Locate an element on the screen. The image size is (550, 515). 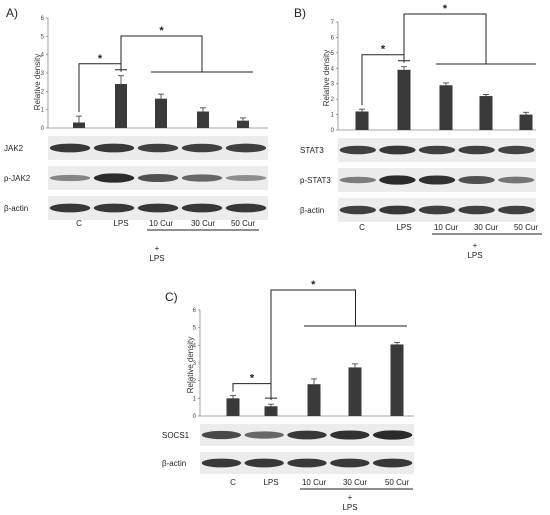
panel-b-blots: STAT3 p-STAT3 β-actin is located at coordinates (418, 180).